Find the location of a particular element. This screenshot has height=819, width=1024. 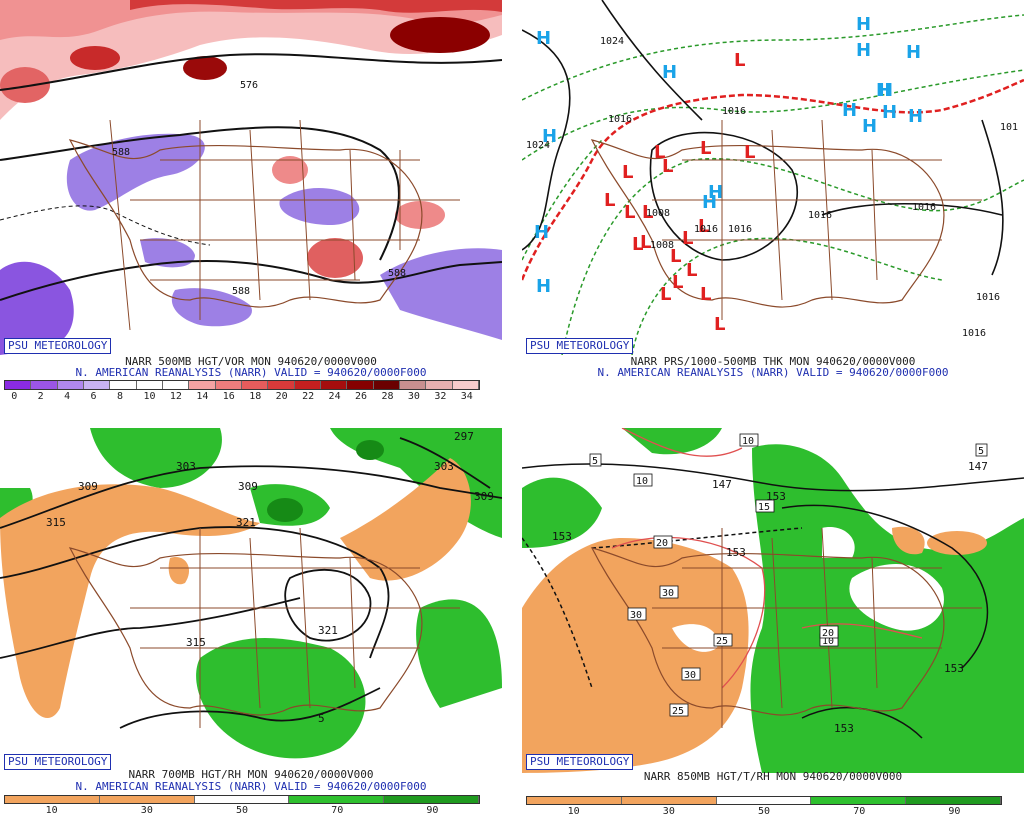

scale-tick-label: 26 is located at coordinates (361, 396).